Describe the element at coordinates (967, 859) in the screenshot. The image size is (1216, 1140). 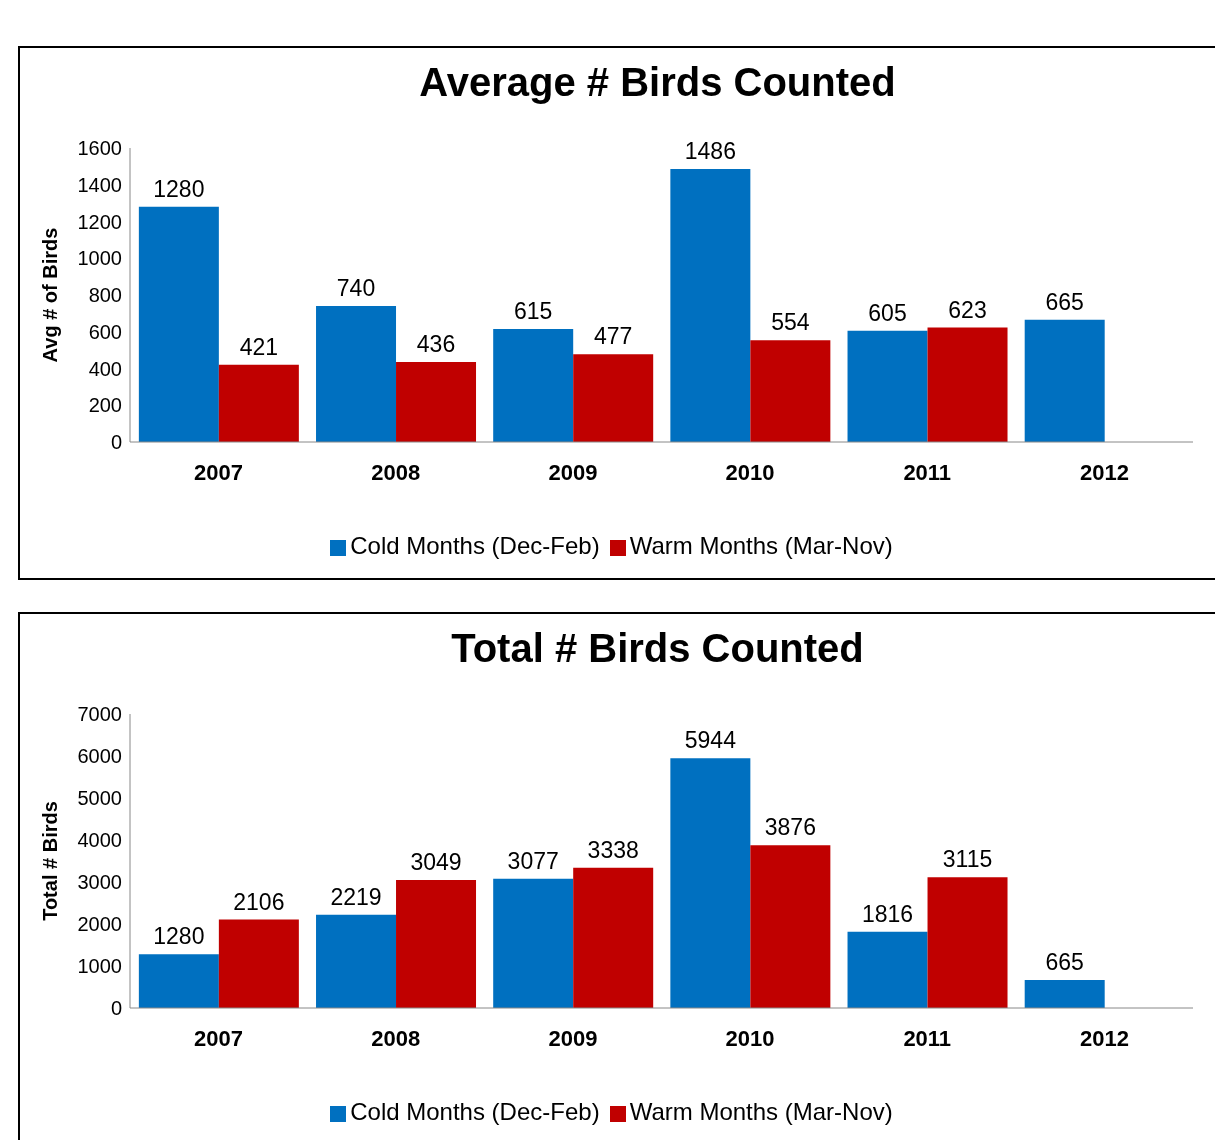
I see `data-label: 3115` at that location.